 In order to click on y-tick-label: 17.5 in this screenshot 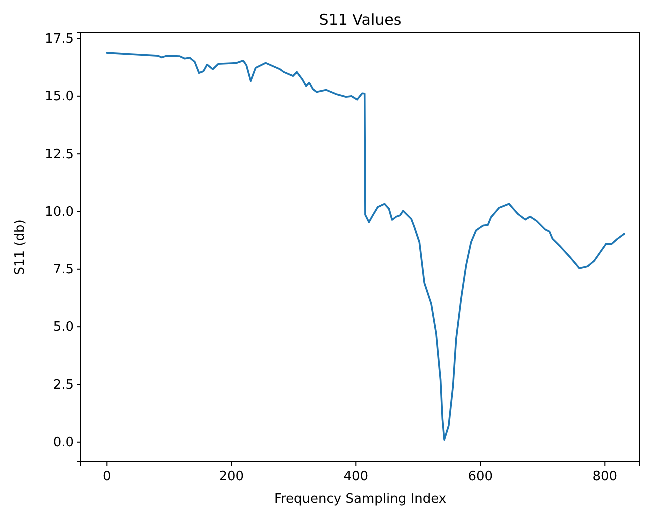, I will do `click(59, 39)`.